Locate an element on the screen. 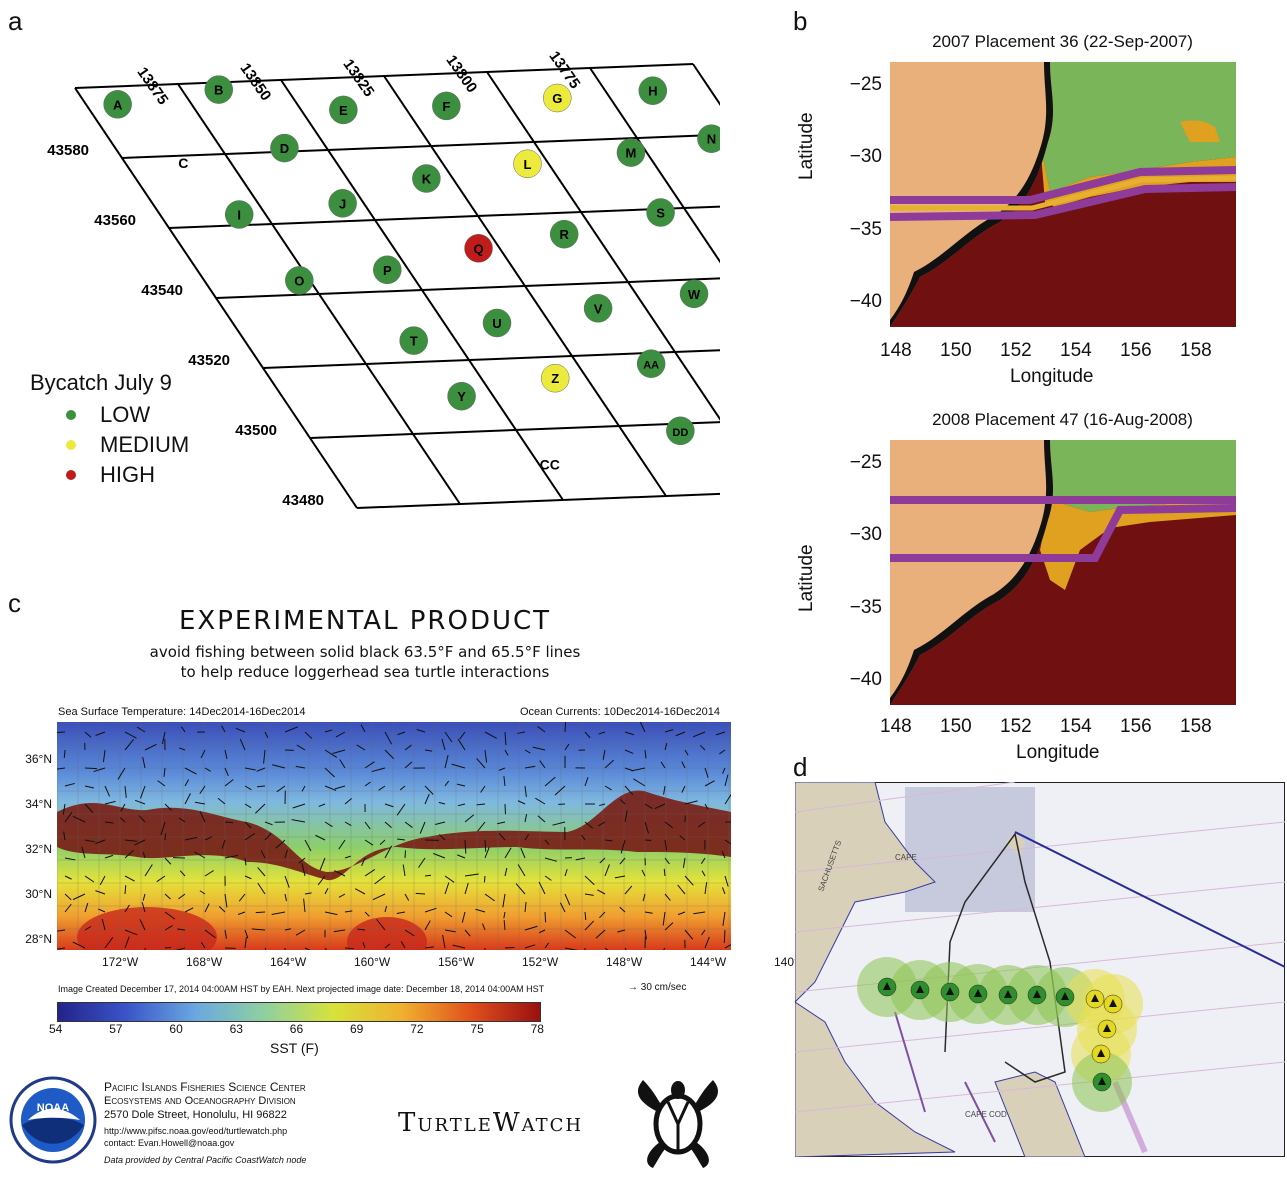 This screenshot has height=1177, width=1287. bycatch-marker-f is located at coordinates (446, 106).